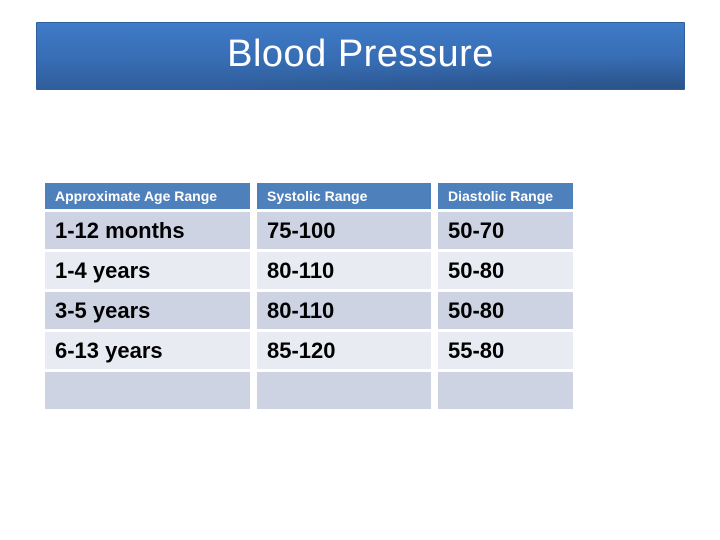 The width and height of the screenshot is (720, 540). I want to click on page-title: Blood Pressure, so click(360, 54).